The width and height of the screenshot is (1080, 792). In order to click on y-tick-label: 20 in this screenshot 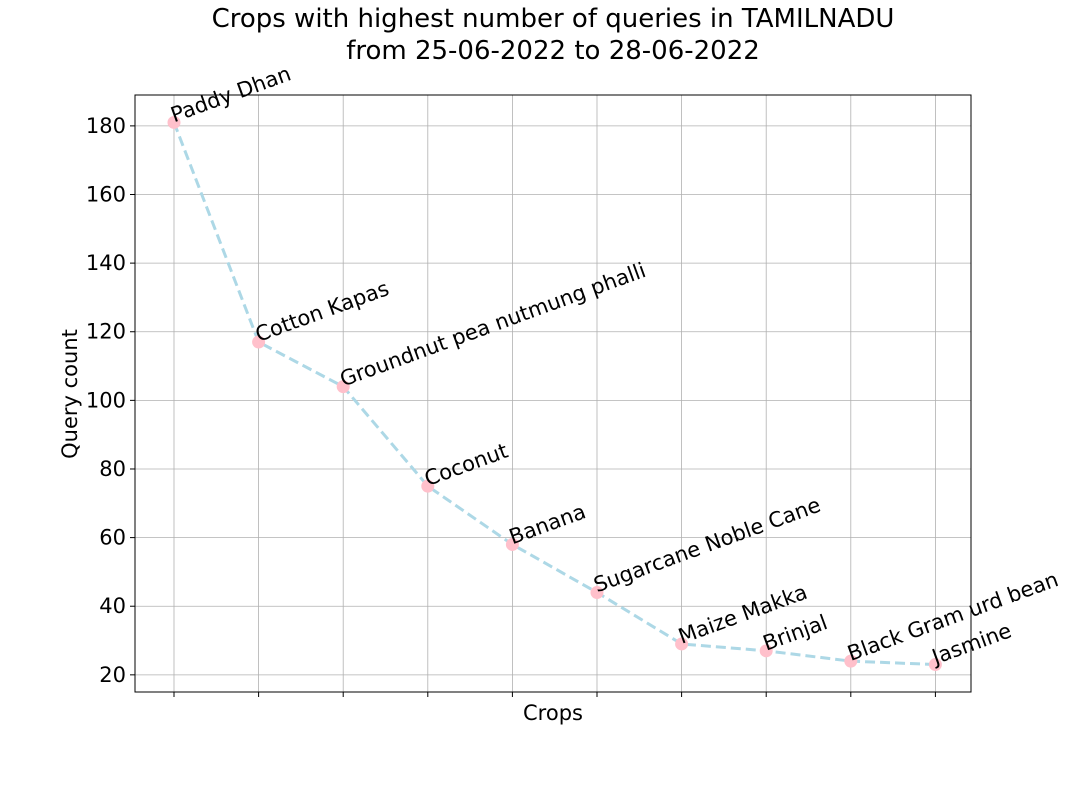, I will do `click(112, 675)`.